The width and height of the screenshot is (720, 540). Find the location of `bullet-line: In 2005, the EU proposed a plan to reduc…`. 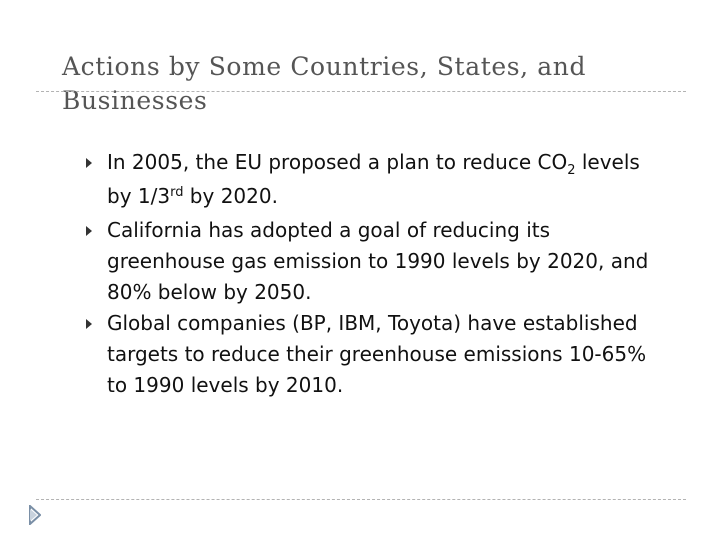

bullet-line: In 2005, the EU proposed a plan to reduc… is located at coordinates (402, 164).